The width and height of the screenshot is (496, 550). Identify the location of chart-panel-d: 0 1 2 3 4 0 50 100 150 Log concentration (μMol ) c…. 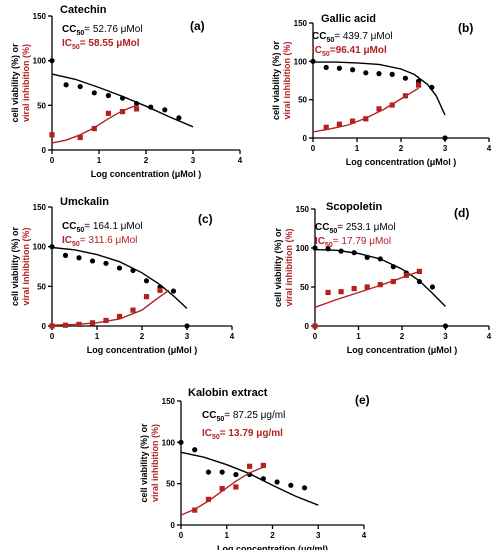
(382, 278).